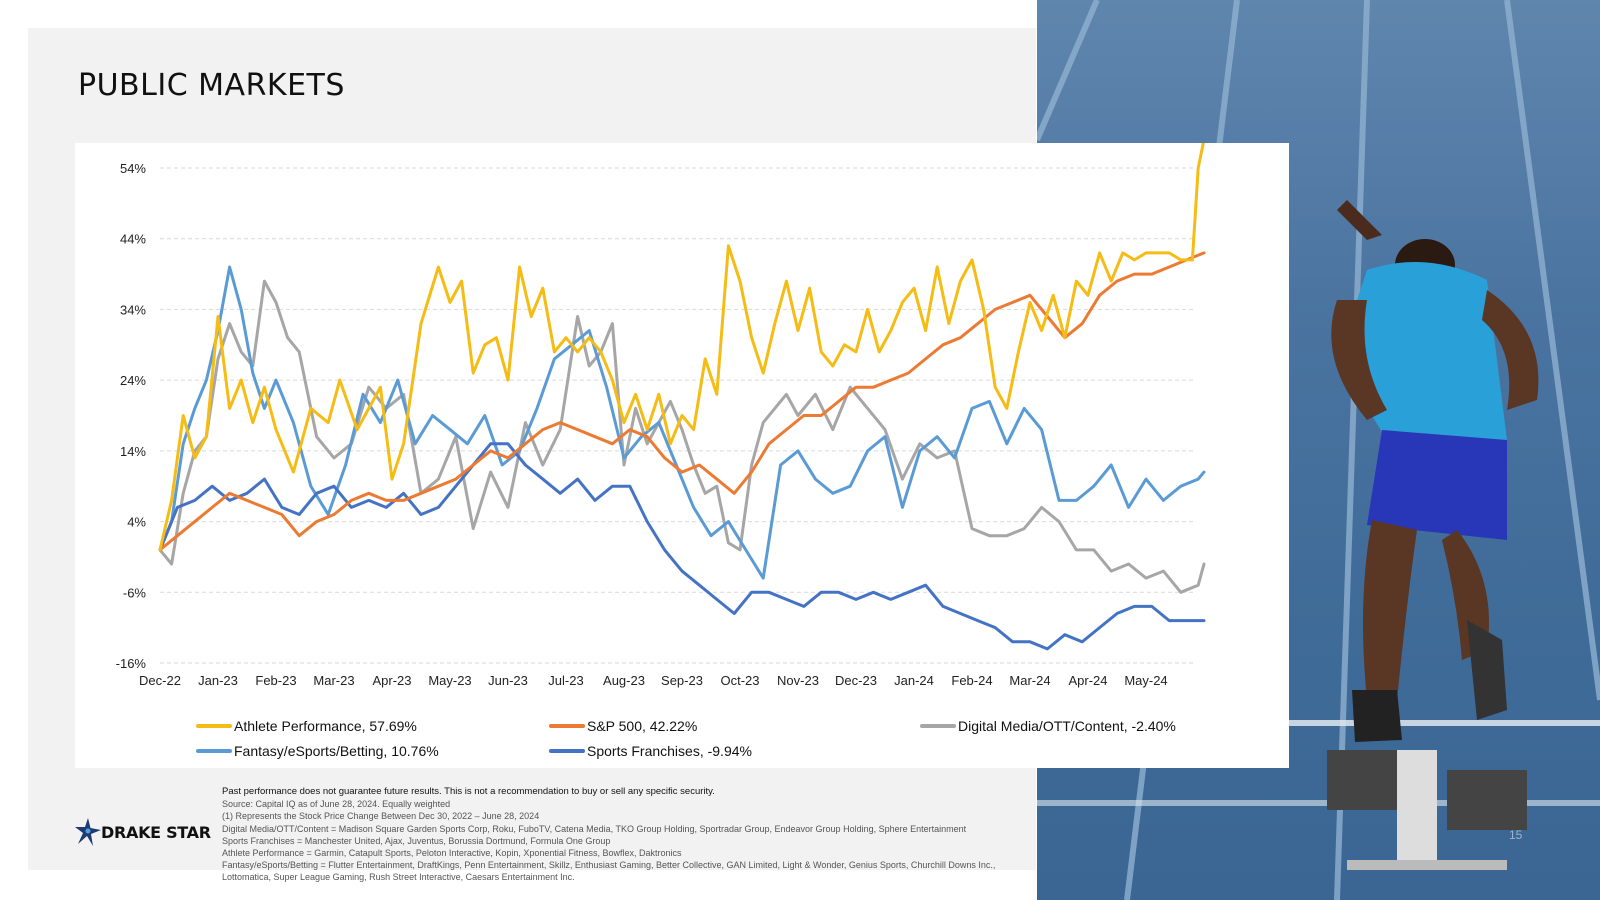  What do you see at coordinates (214, 751) in the screenshot?
I see `legend-swatch-fantasy` at bounding box center [214, 751].